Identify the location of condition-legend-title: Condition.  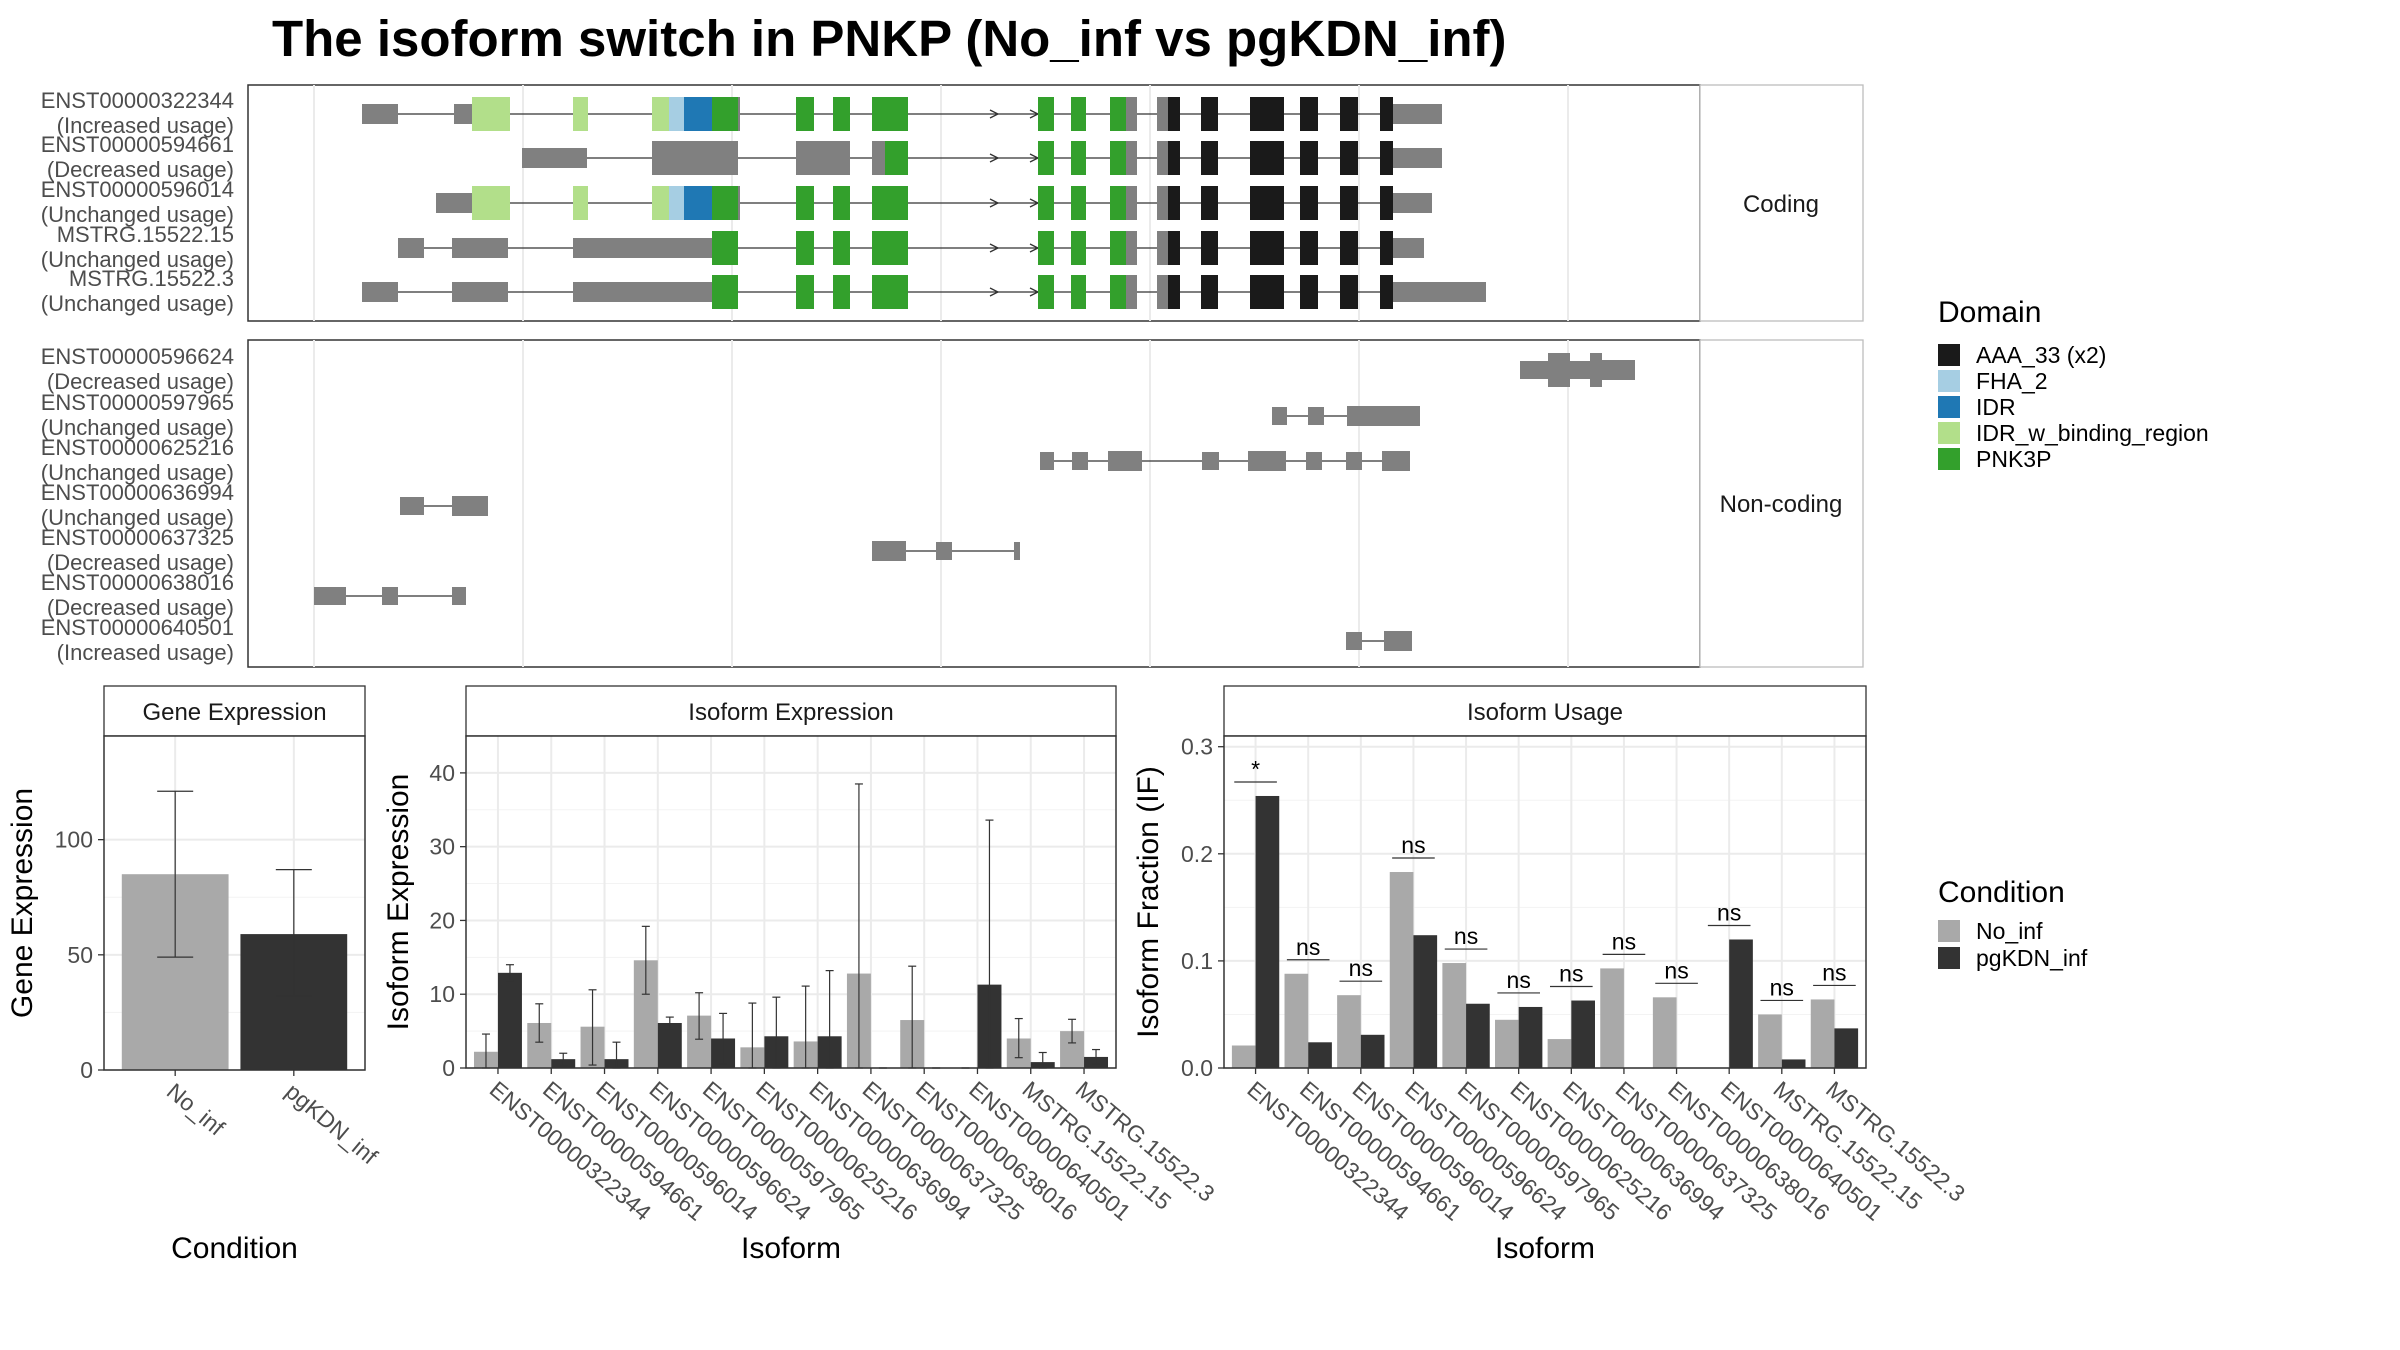
(2001, 892).